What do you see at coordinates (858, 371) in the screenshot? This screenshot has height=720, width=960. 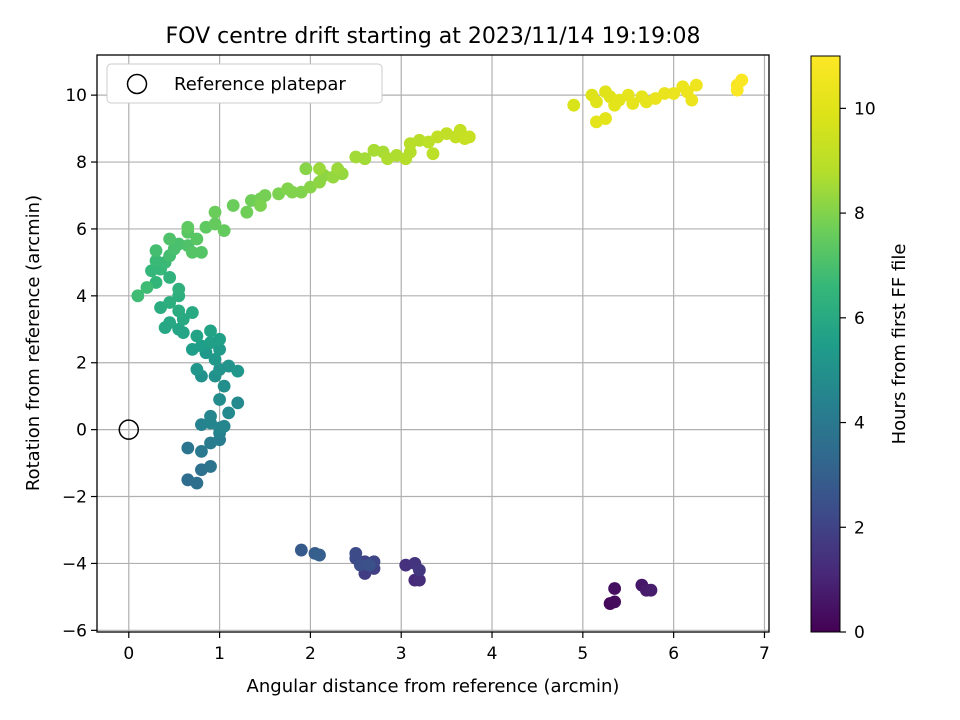 I see `colorbar-ticks: 0 2 4 6 8 10` at bounding box center [858, 371].